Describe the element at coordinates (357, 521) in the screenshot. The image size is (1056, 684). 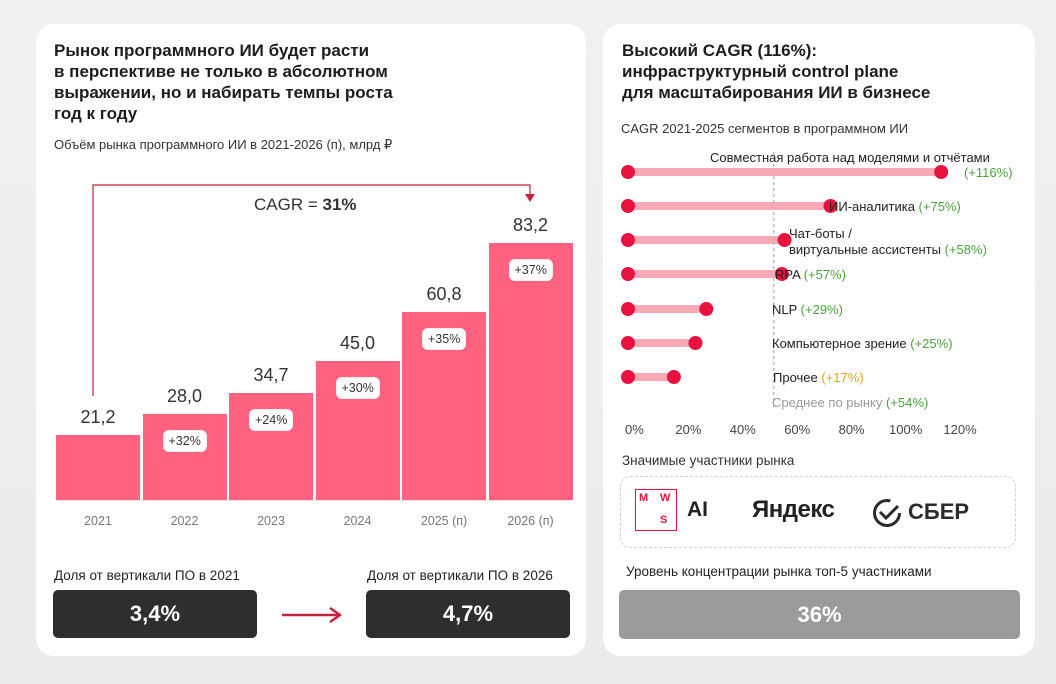
I see `year-tick-label: 2024` at that location.